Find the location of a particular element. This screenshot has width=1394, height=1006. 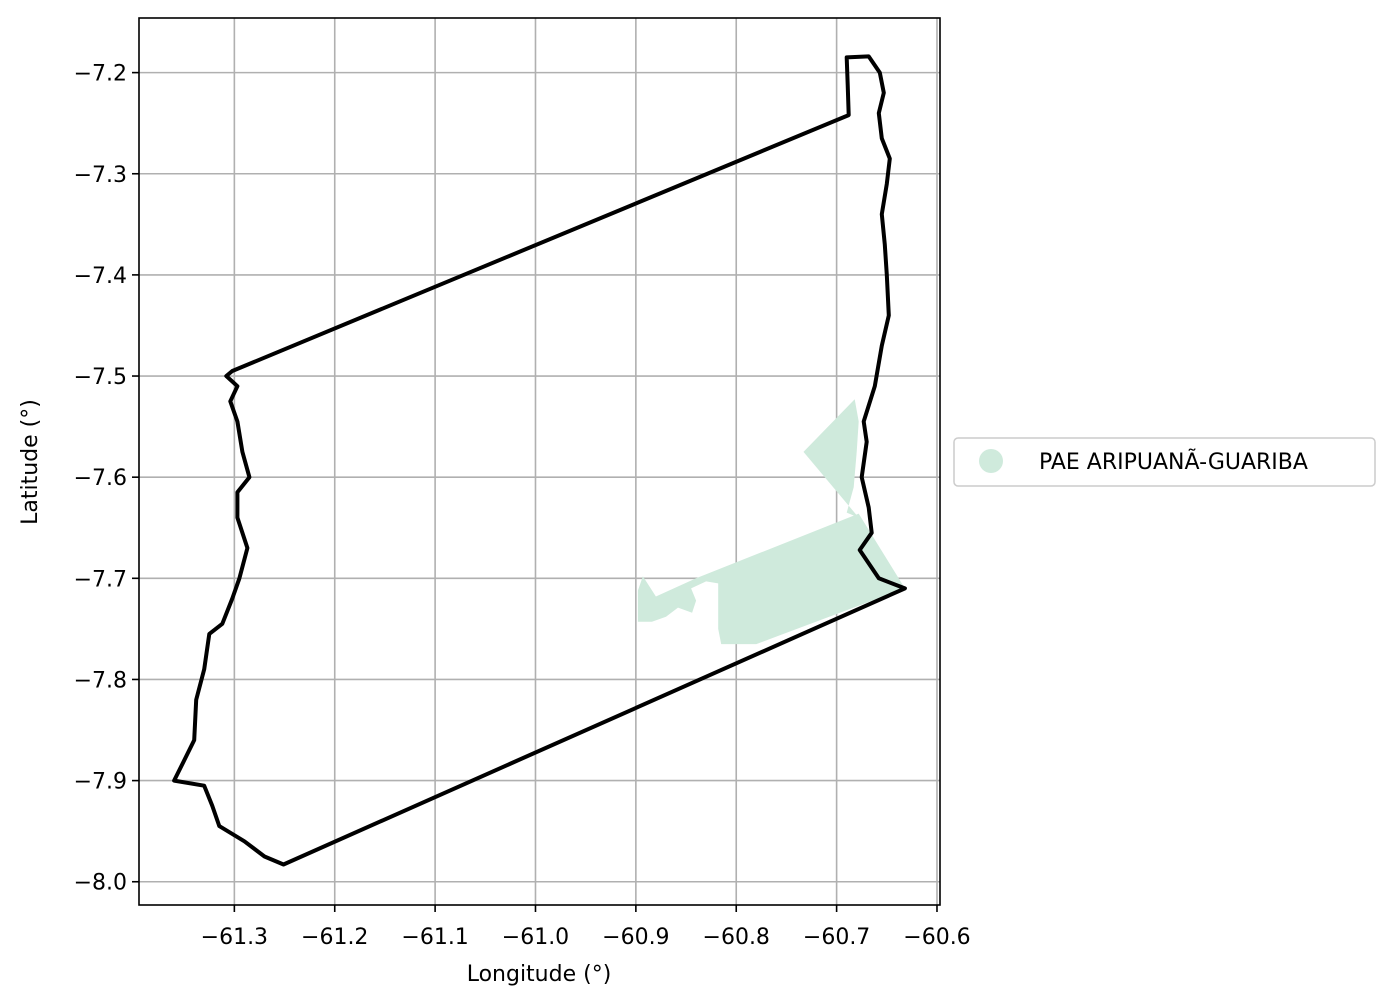

x-tick-label: −60.8 is located at coordinates (736, 937).